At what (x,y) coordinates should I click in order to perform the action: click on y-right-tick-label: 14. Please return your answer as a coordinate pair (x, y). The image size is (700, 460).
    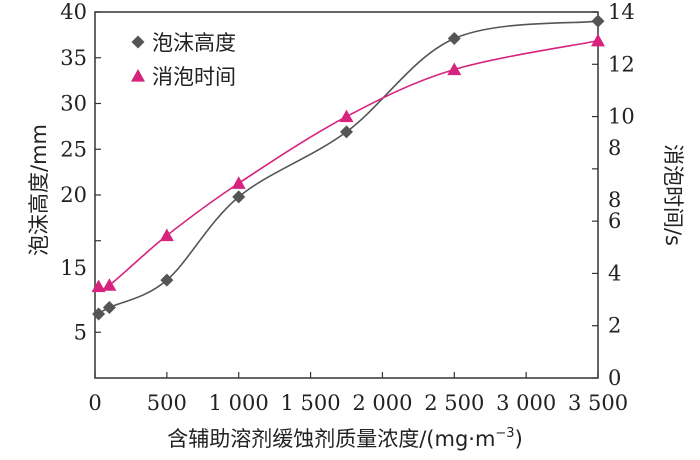
    Looking at the image, I should click on (621, 12).